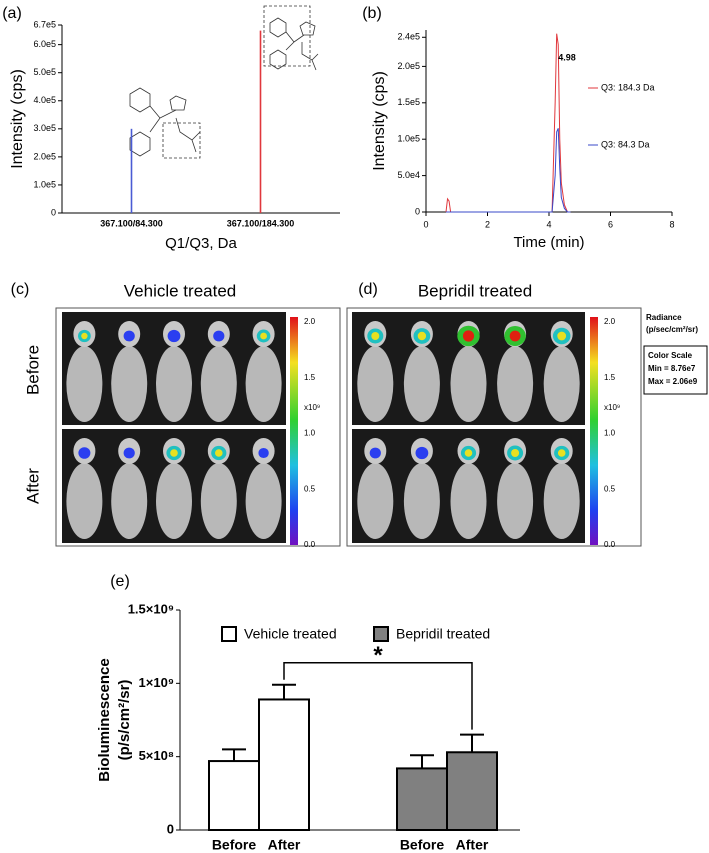 The image size is (709, 853). Describe the element at coordinates (548, 242) in the screenshot. I see `x-axis-label: Time (min)` at that location.